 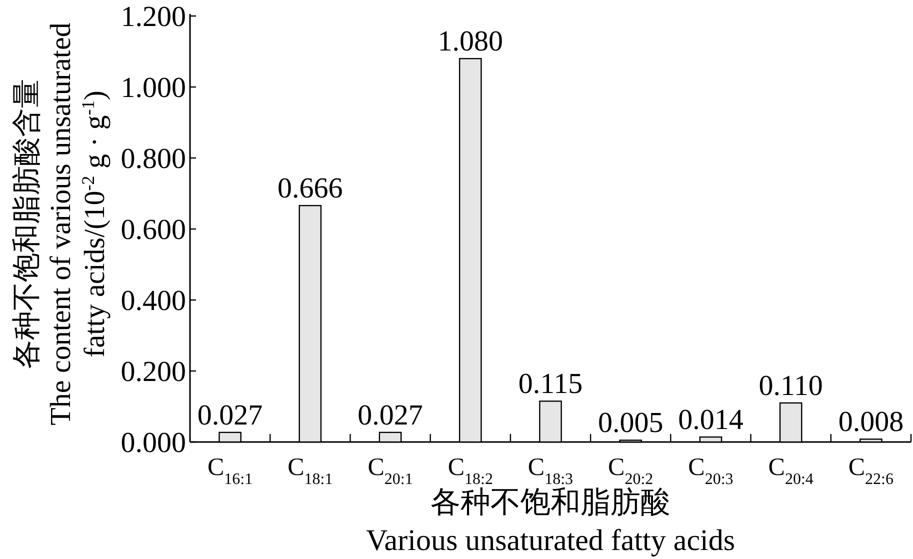 What do you see at coordinates (310, 471) in the screenshot?
I see `x-tick-label: C$_{18:1}$` at bounding box center [310, 471].